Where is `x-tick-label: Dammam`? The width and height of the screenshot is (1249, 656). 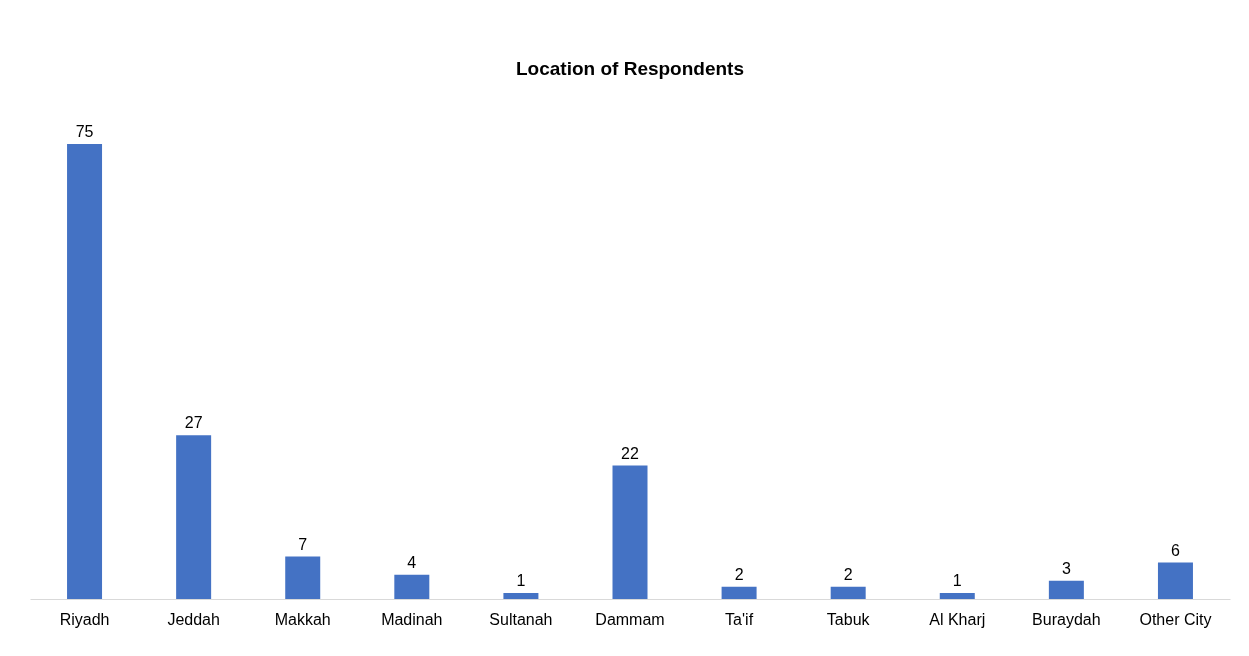 x-tick-label: Dammam is located at coordinates (630, 619).